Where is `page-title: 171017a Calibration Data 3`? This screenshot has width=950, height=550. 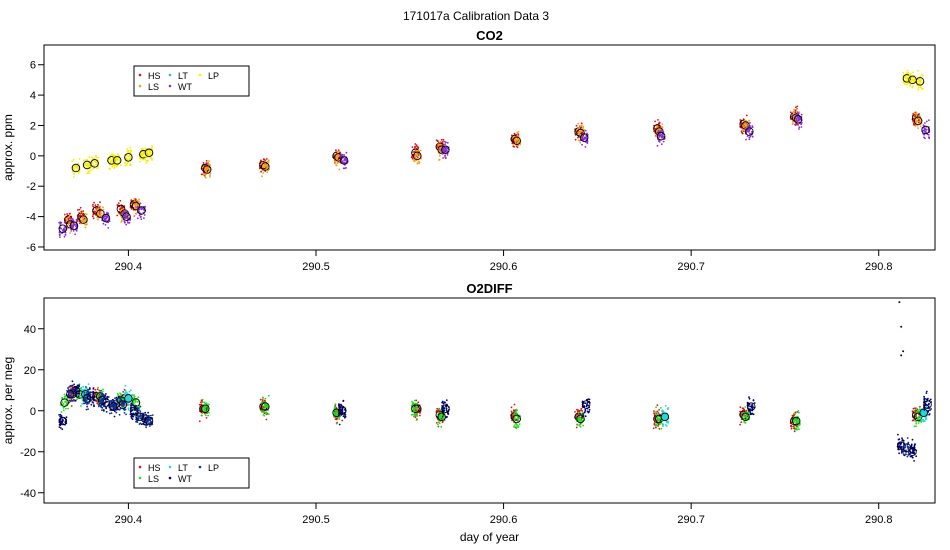 page-title: 171017a Calibration Data 3 is located at coordinates (476, 16).